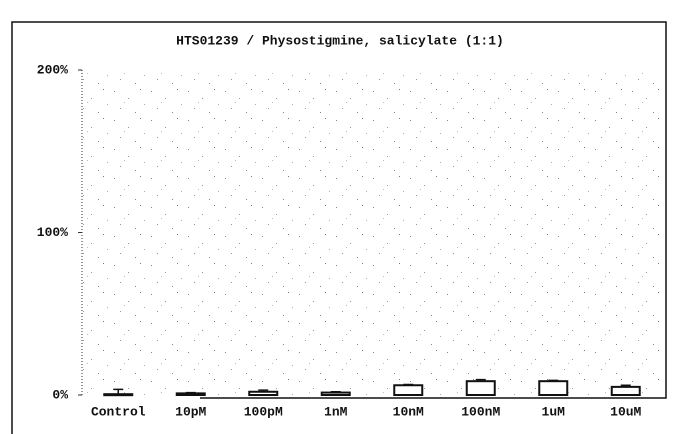  What do you see at coordinates (625, 411) in the screenshot?
I see `x-tick-label: 10uM` at bounding box center [625, 411].